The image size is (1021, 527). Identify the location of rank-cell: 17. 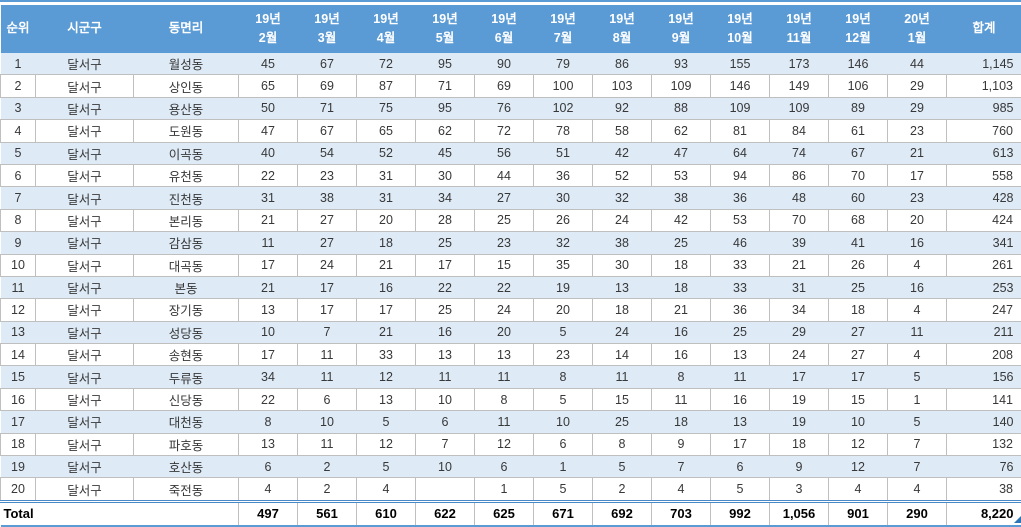
(18, 422).